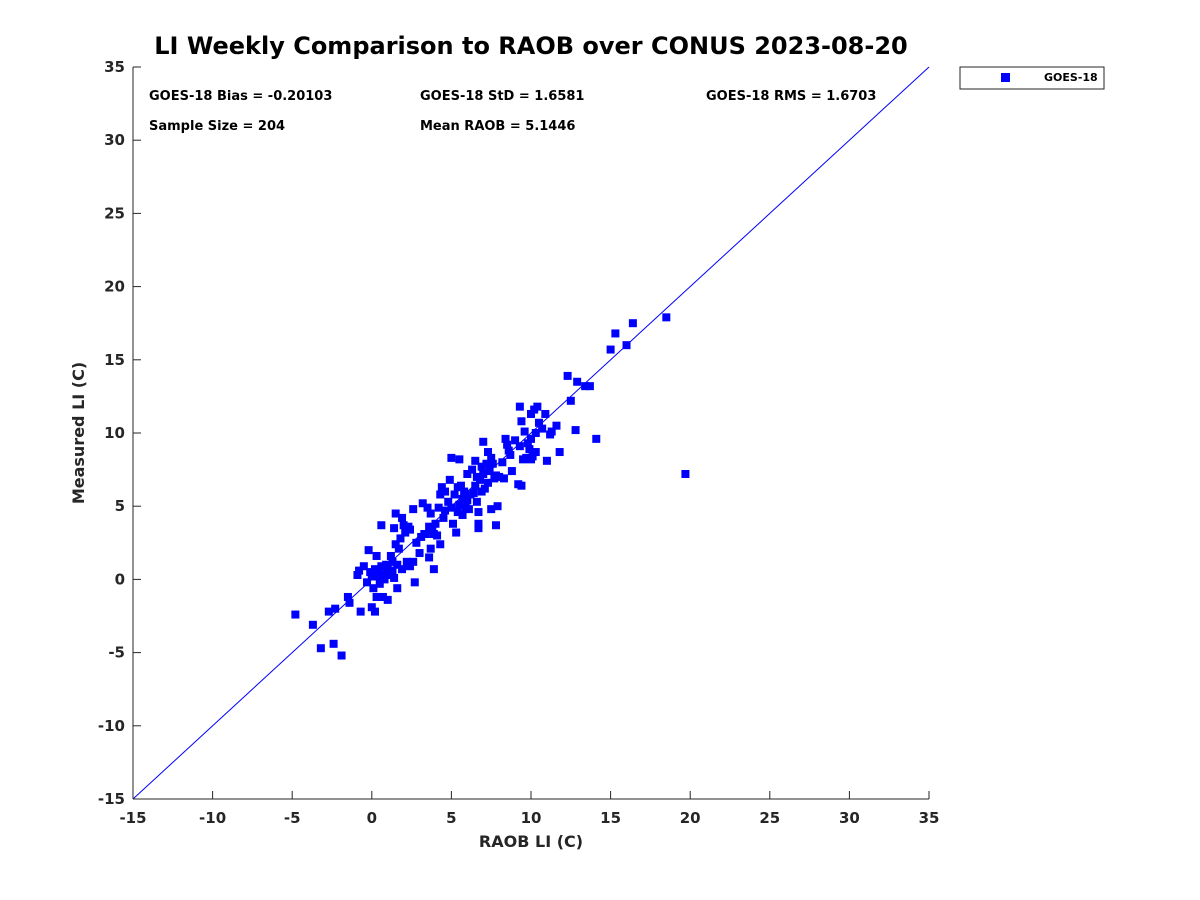  I want to click on data-points, so click(490, 486).